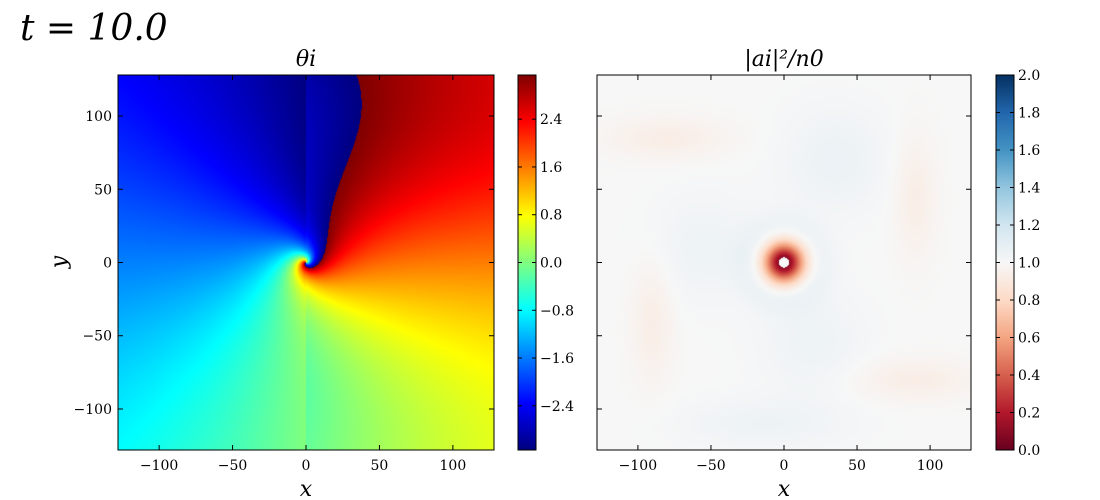 The height and width of the screenshot is (500, 1100). I want to click on y-tick-label: 50, so click(103, 190).